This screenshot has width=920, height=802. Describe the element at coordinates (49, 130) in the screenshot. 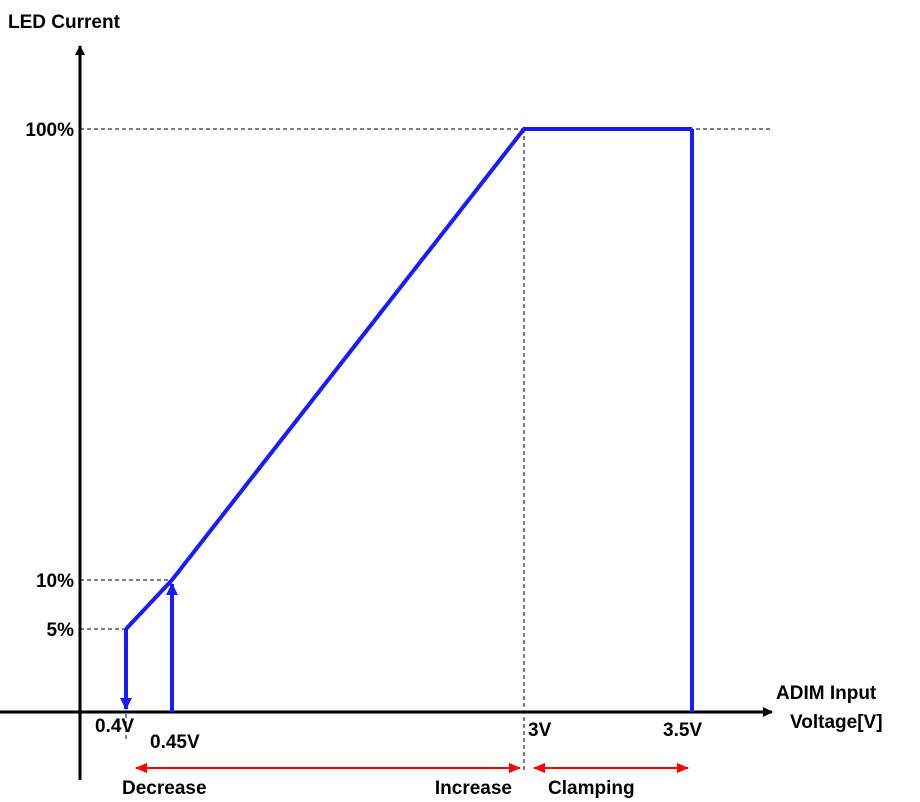

I see `y-tick-label: 100%` at that location.